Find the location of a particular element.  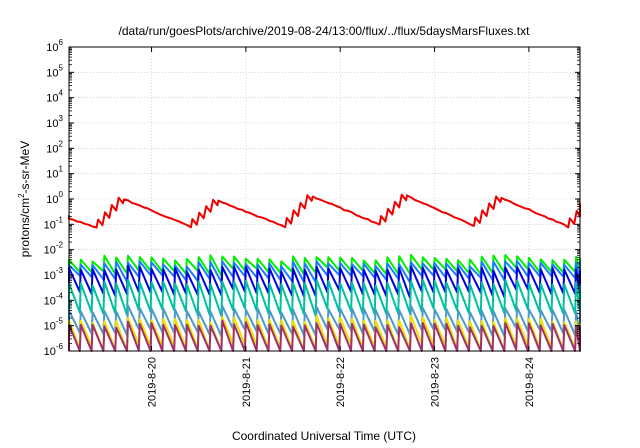

y-tick-label: 10⁻³ is located at coordinates (54, 274).